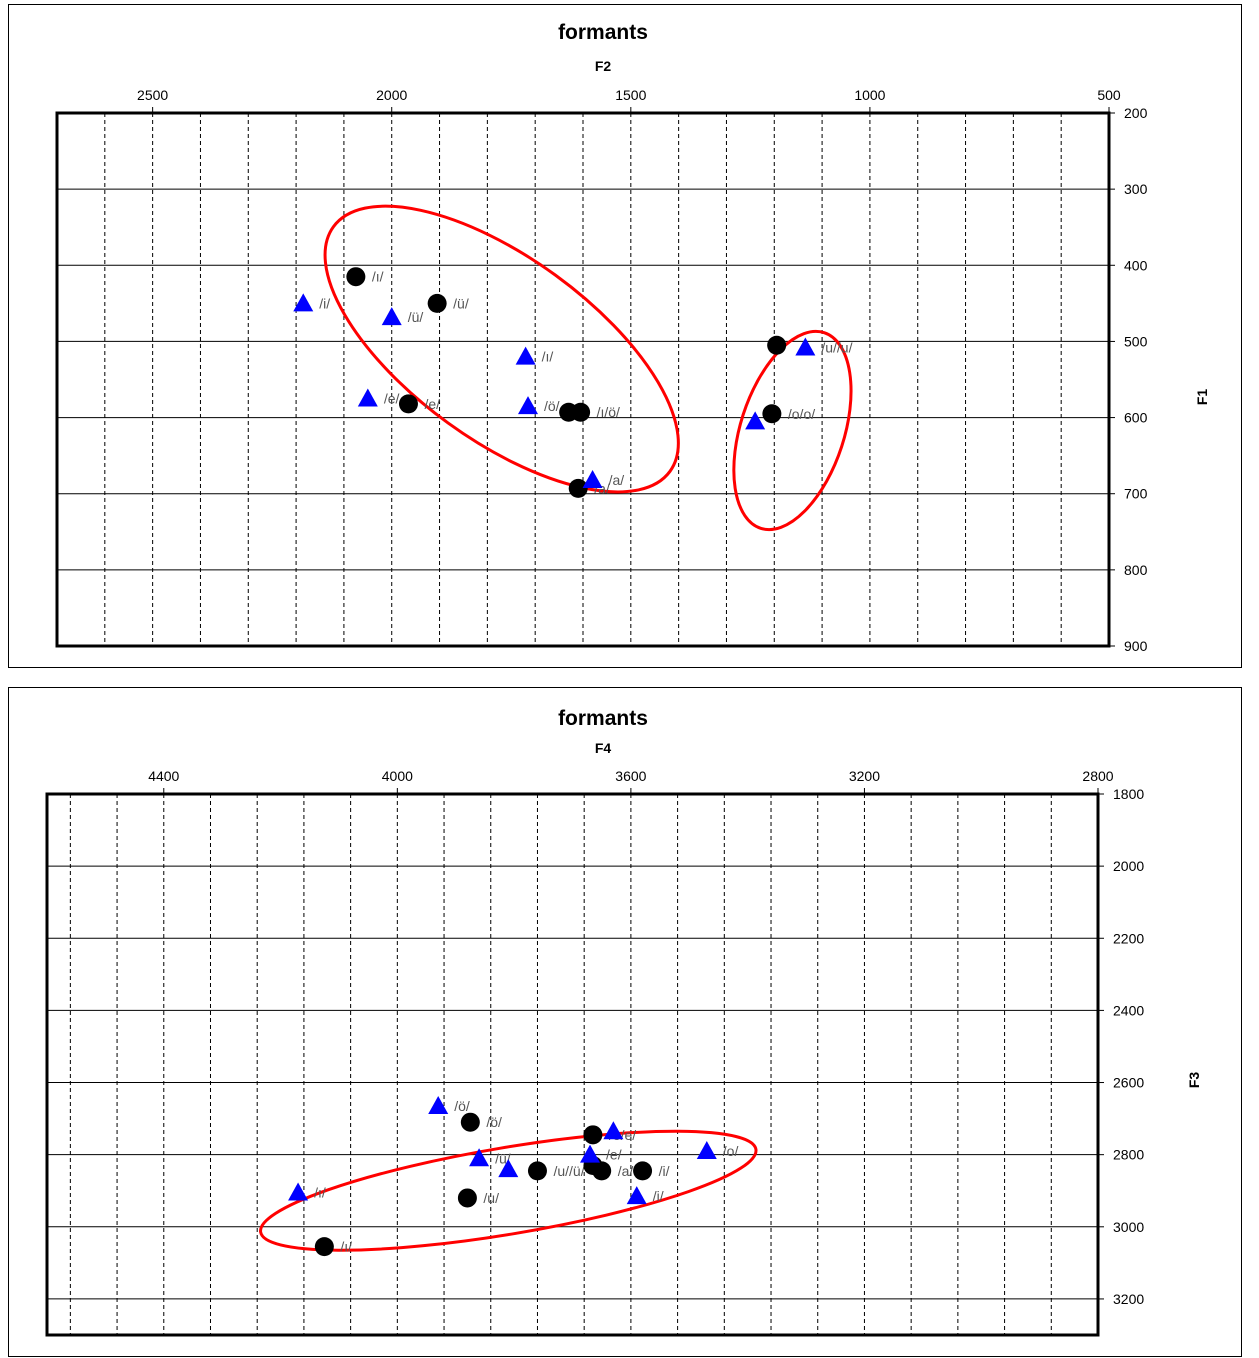 The height and width of the screenshot is (1358, 1259). I want to click on x-tick-label: 4400, so click(163, 776).